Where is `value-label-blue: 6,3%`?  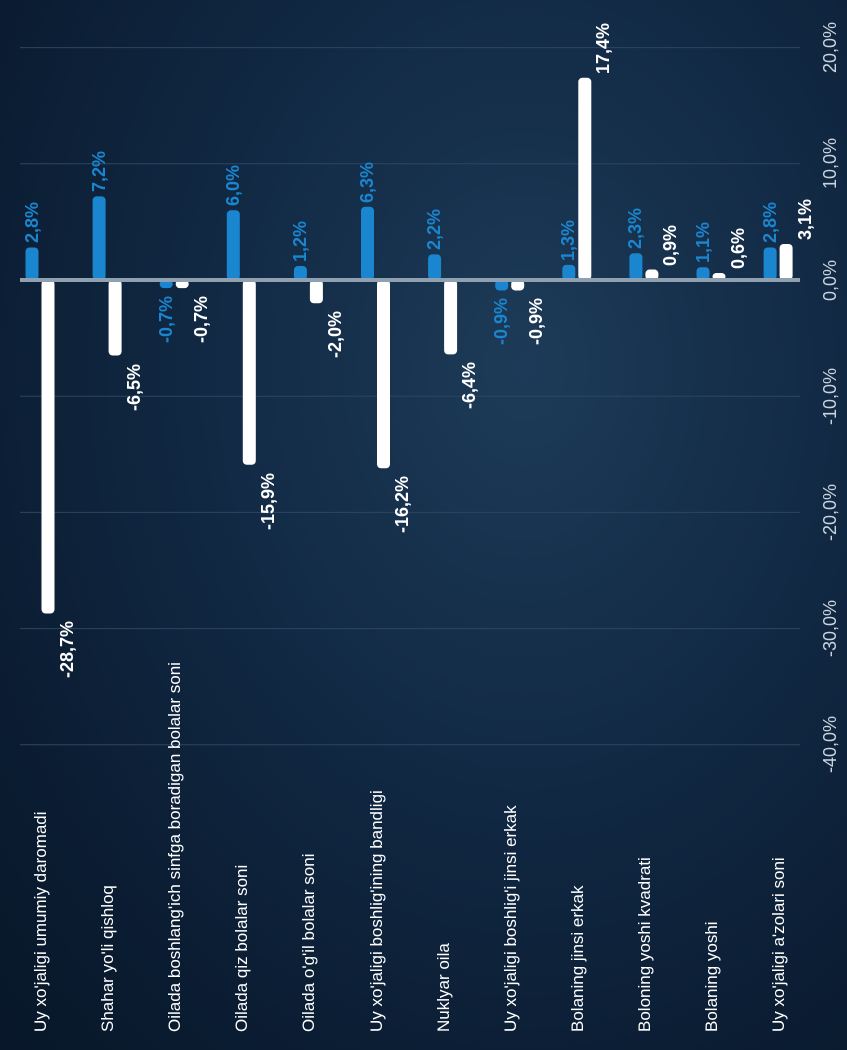
value-label-blue: 6,3% is located at coordinates (367, 182).